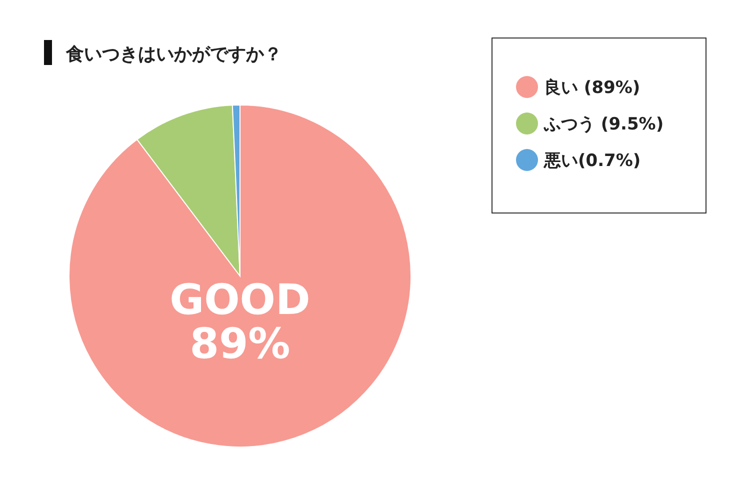  Describe the element at coordinates (592, 88) in the screenshot. I see `legend-label: 良い (89%)` at that location.